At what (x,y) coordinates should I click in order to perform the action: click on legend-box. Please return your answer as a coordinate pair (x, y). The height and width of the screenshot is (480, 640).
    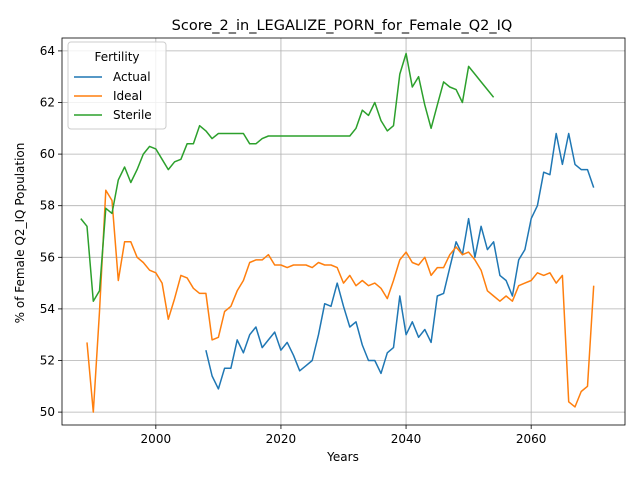
    Looking at the image, I should click on (117, 85).